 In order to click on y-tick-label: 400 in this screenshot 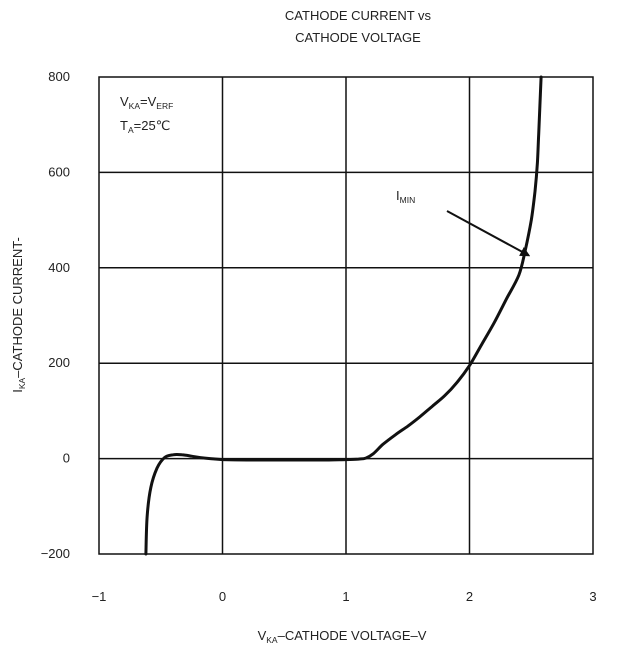, I will do `click(59, 267)`.